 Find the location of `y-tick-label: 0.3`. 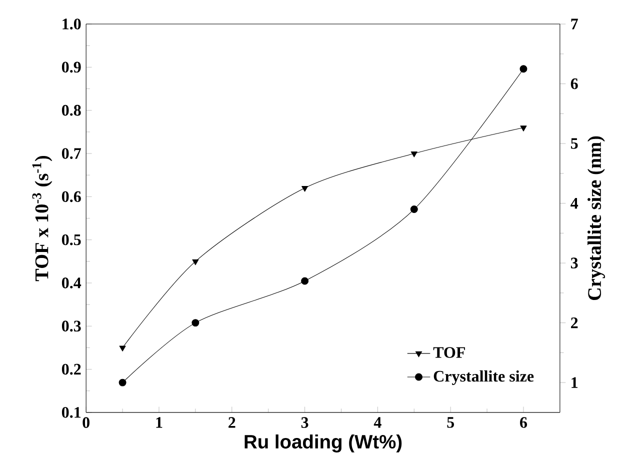

y-tick-label: 0.3 is located at coordinates (71, 326).